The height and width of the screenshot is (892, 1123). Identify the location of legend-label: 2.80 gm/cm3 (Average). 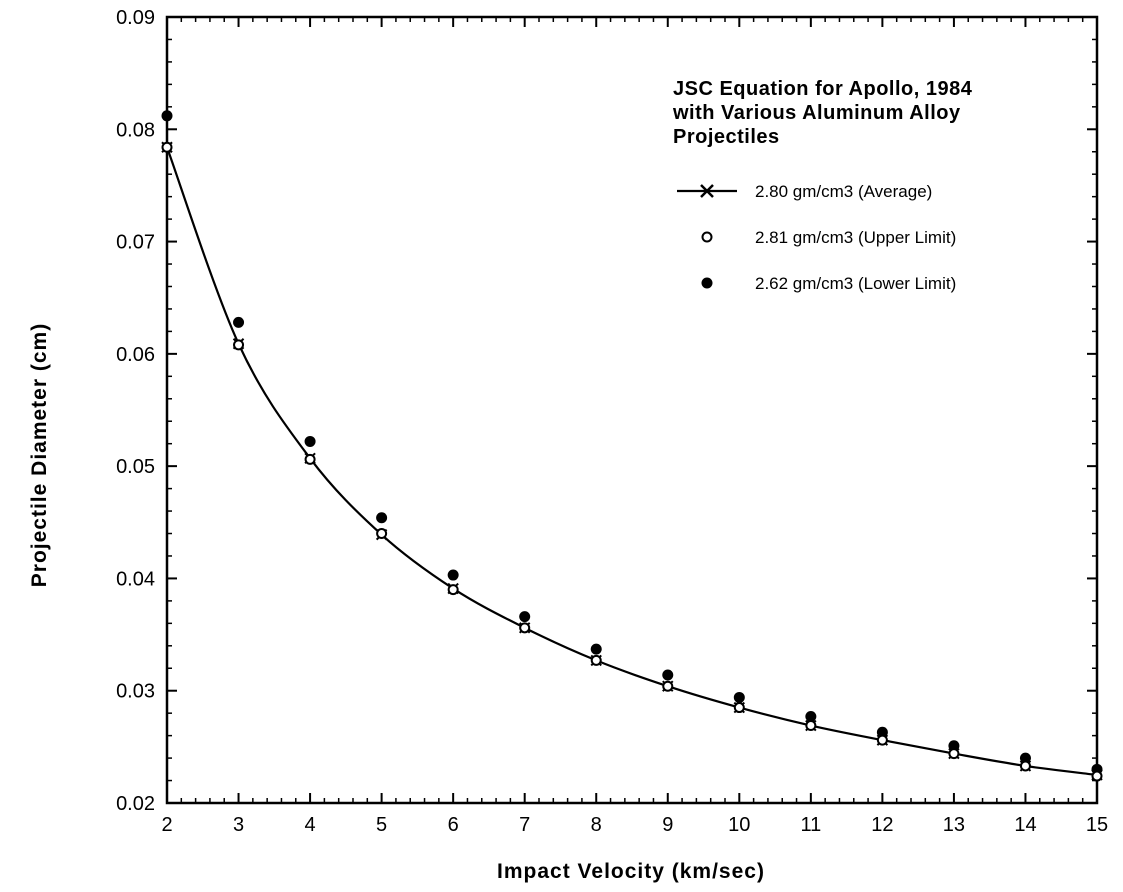
(843, 191).